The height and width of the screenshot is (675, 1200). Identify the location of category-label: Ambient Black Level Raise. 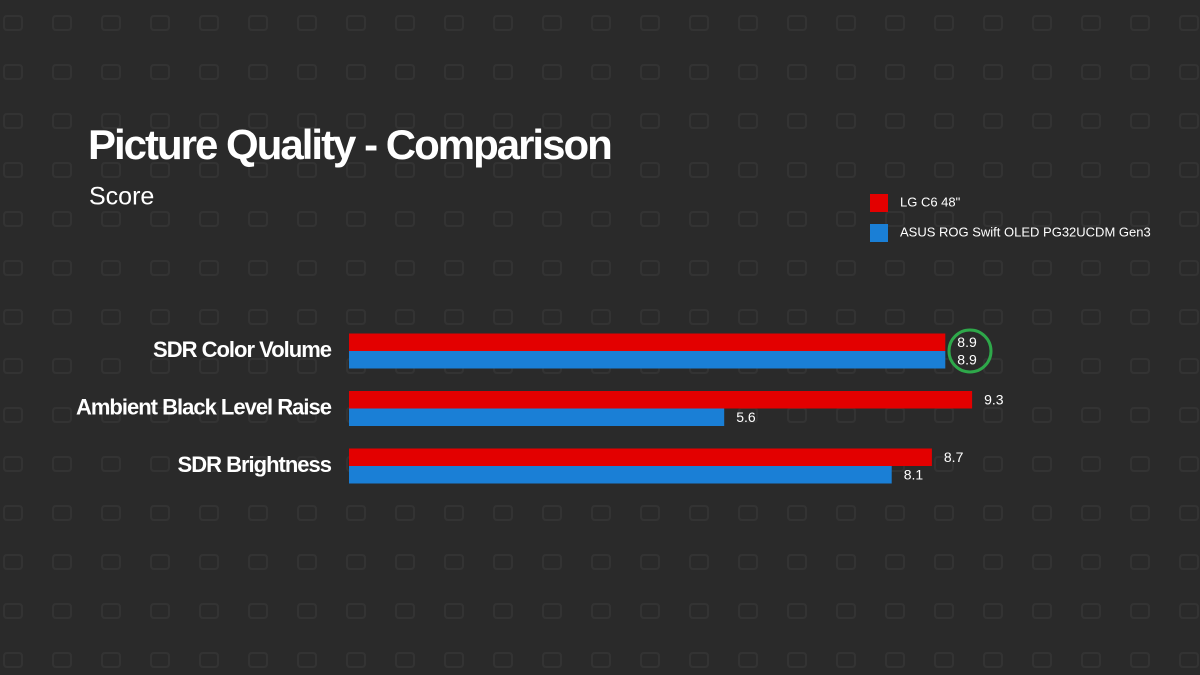
(204, 406).